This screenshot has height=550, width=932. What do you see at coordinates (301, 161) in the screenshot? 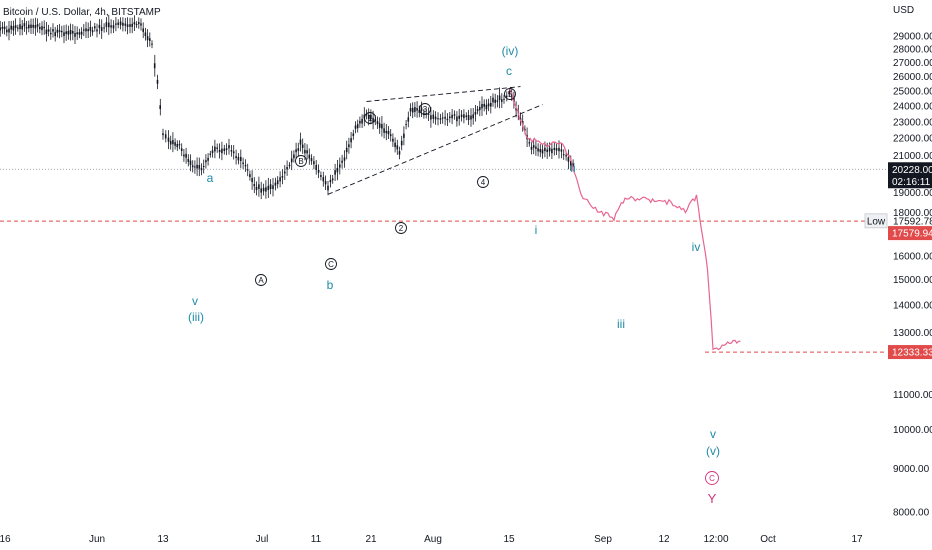
I see `wave-label-B-ring` at bounding box center [301, 161].